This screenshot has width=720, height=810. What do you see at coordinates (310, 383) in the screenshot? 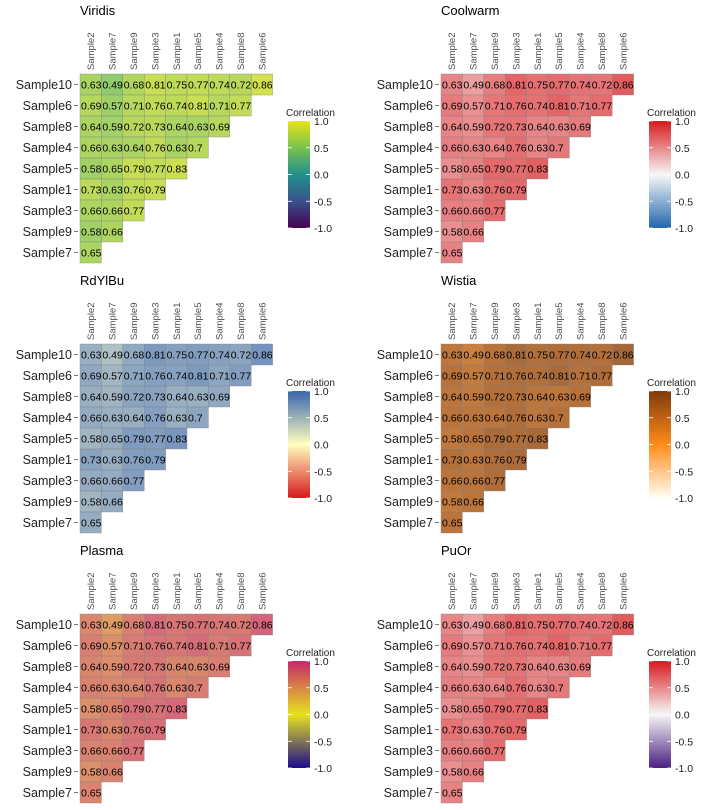
I see `legend-title: Correlation` at bounding box center [310, 383].